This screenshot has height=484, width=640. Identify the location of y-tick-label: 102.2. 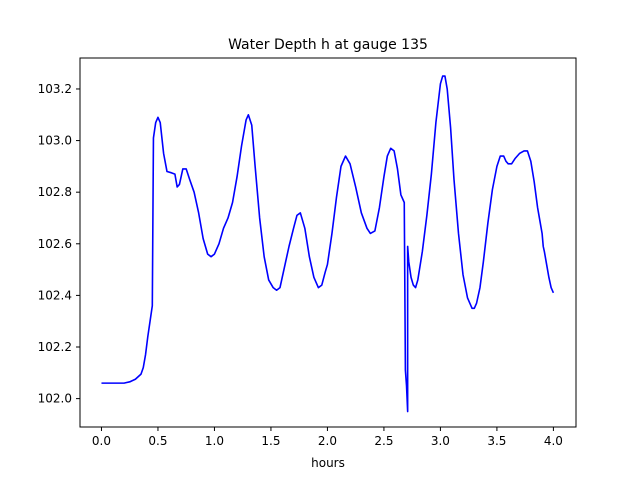
(55, 347).